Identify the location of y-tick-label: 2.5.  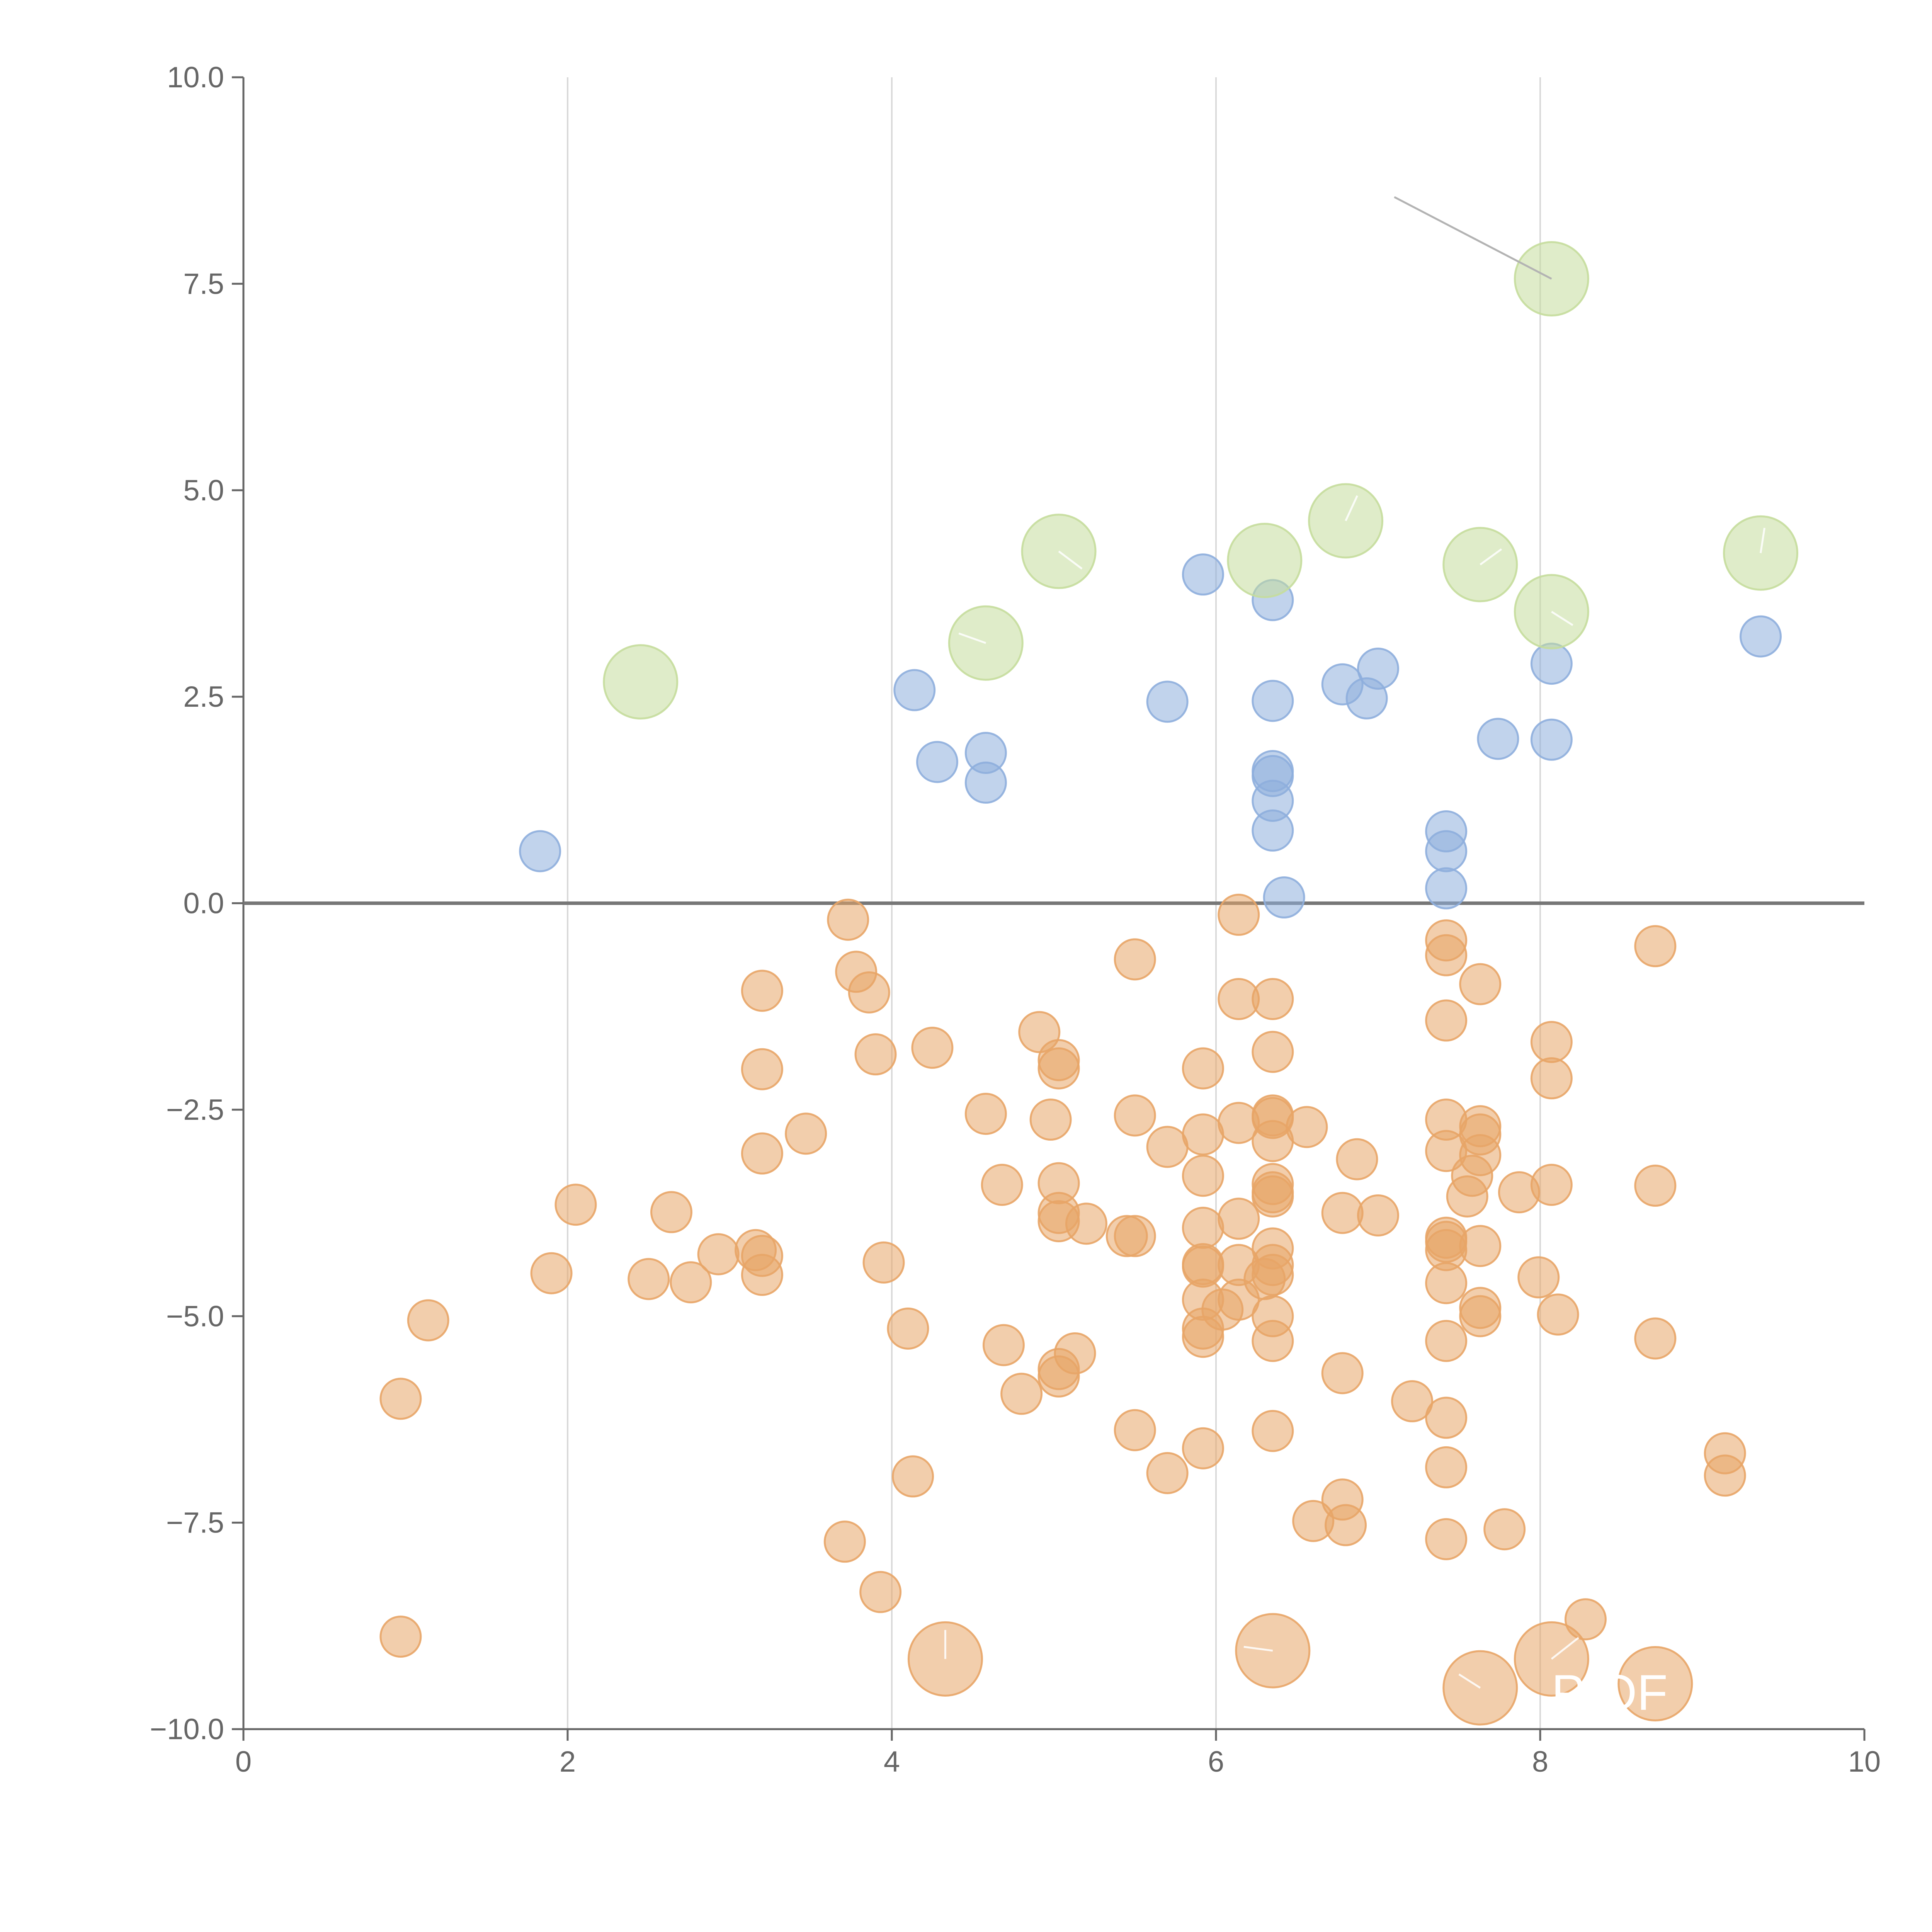
(204, 696).